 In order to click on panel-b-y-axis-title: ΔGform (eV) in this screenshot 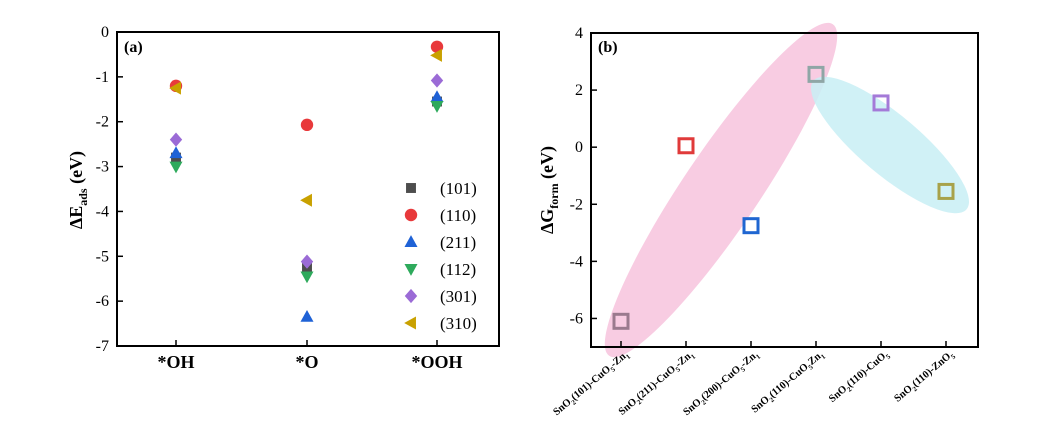, I will do `click(549, 190)`.